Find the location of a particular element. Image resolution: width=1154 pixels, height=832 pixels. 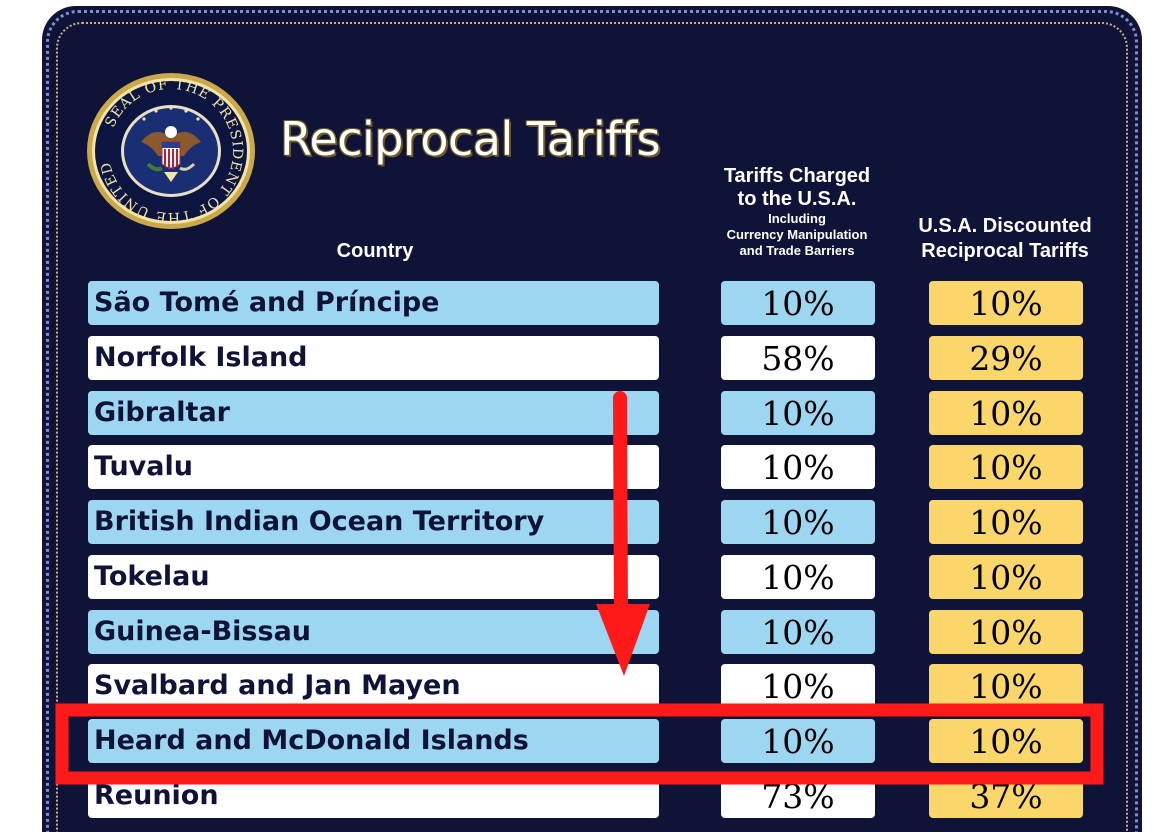

usa-tariff-cell: 37% is located at coordinates (1006, 796).